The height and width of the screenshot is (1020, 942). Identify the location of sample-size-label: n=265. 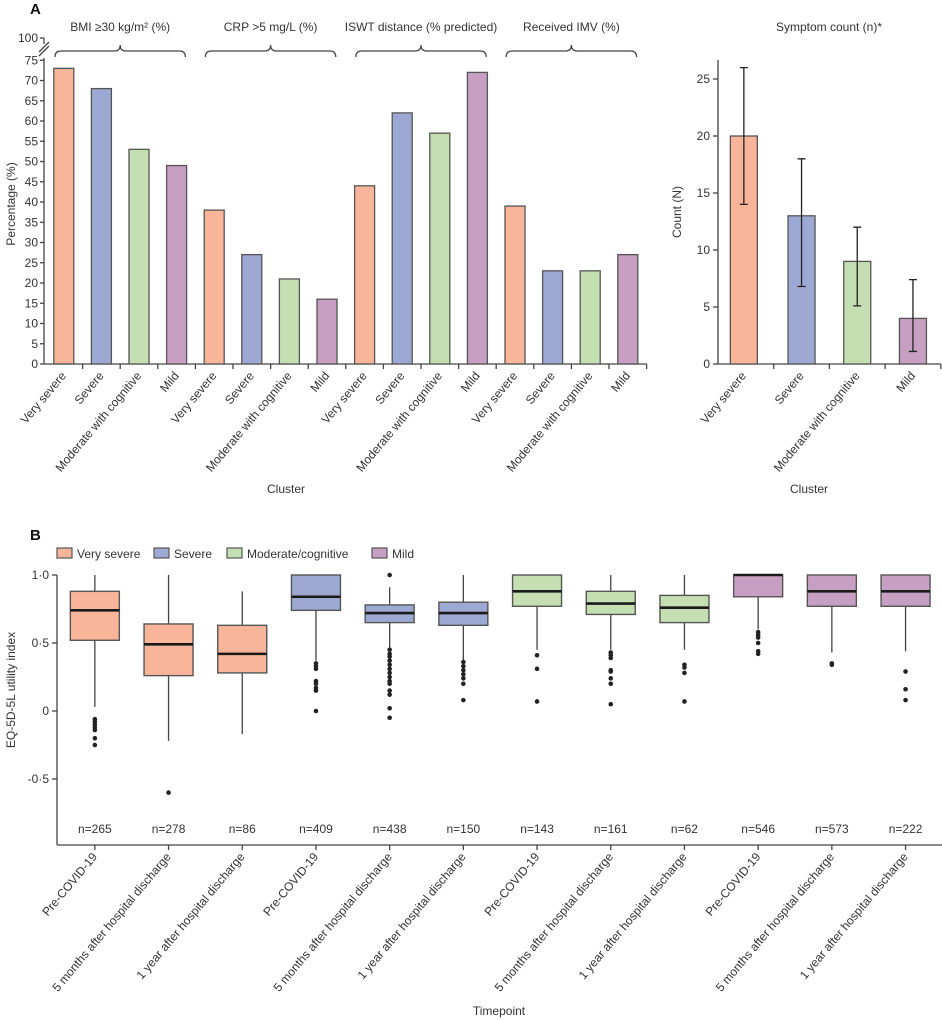
(95, 829).